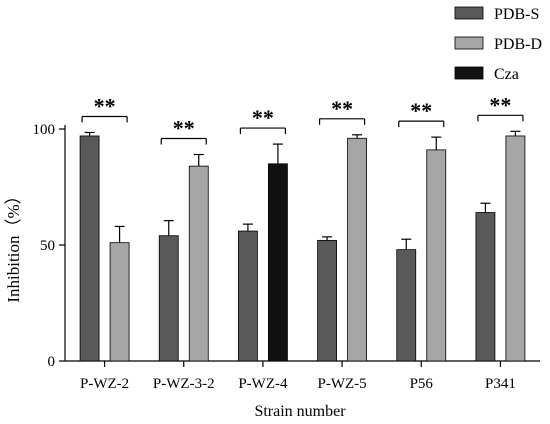  Describe the element at coordinates (184, 384) in the screenshot. I see `x-tick-label: P-WZ-3-2` at that location.